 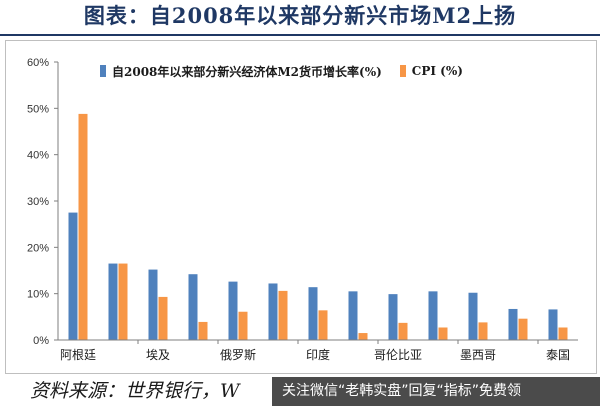 I want to click on wechat-banner: 关注微信“老韩实盘”回复“指标”免费领, so click(x=436, y=391).